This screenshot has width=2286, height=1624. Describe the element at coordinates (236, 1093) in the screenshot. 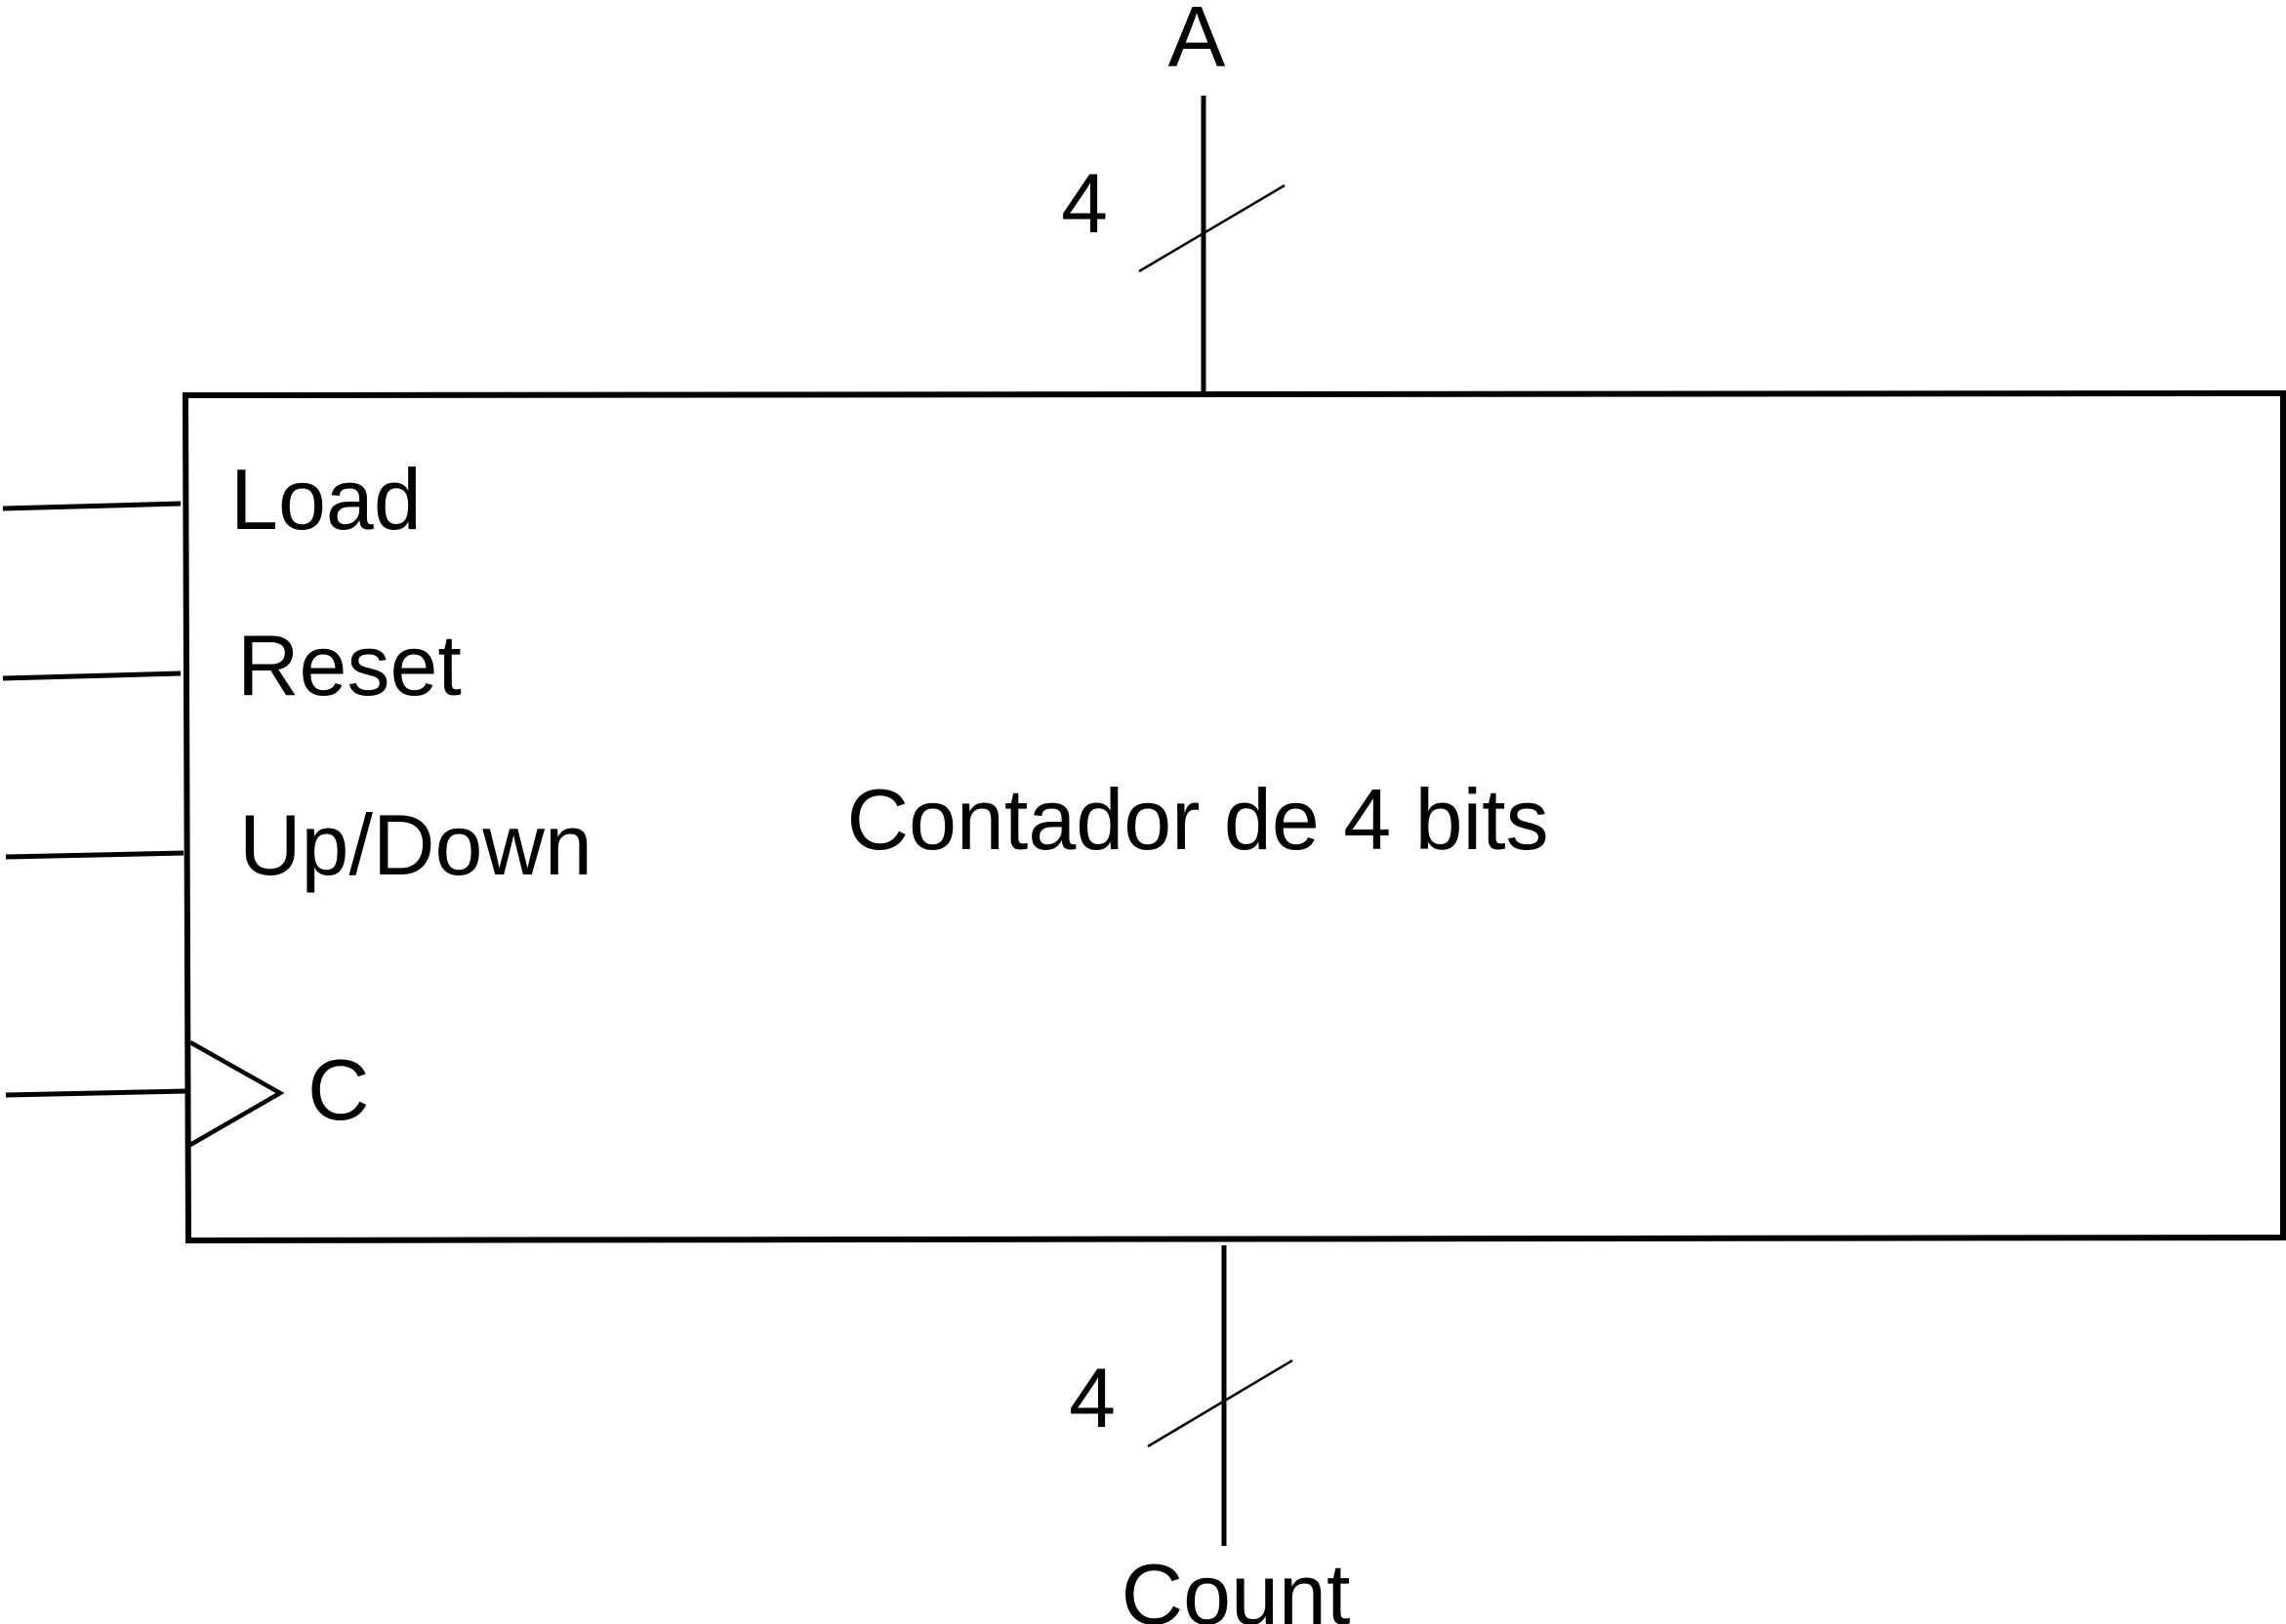

I see `clock-triangle-icon` at that location.